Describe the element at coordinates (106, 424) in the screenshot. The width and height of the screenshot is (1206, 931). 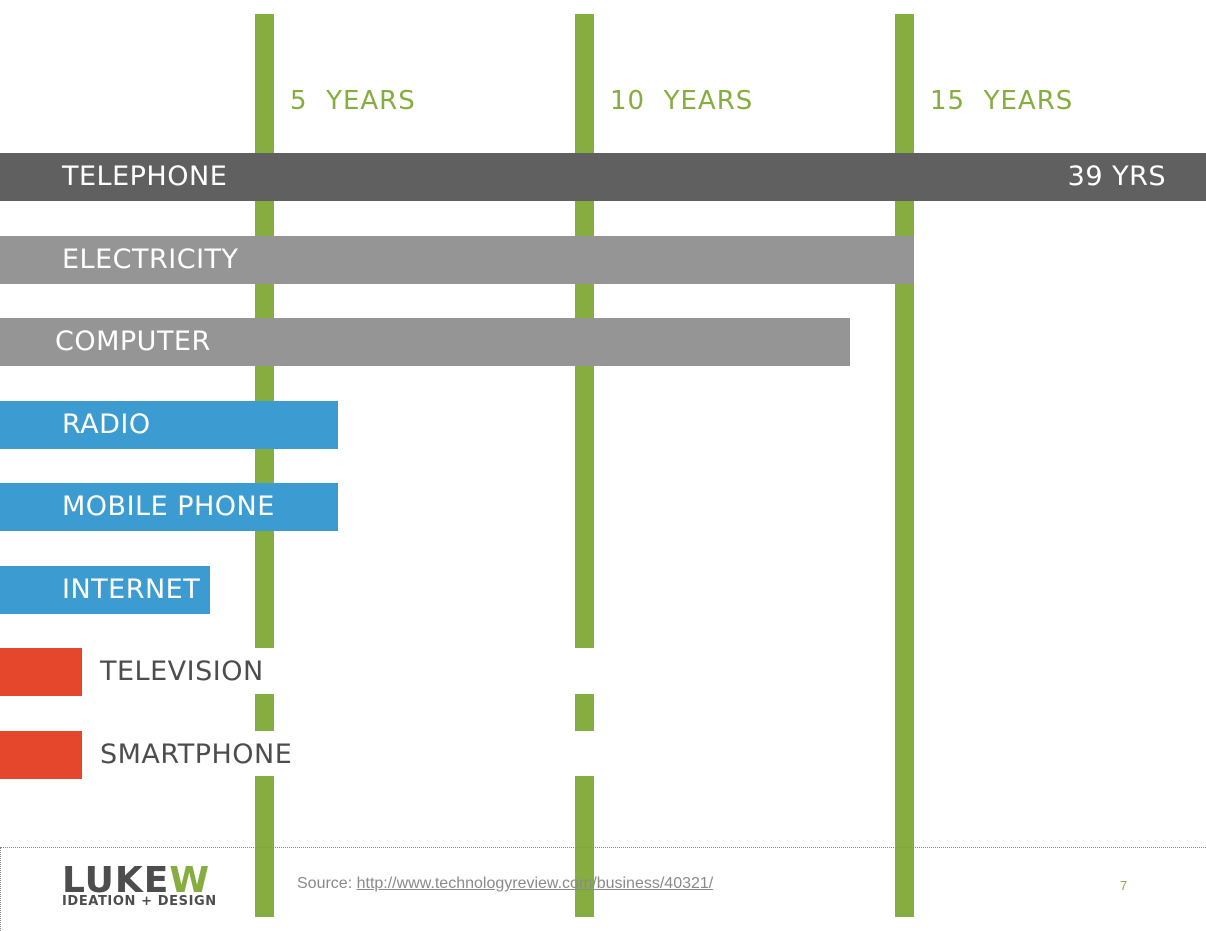
I see `bar-label-radio: RADIO` at that location.